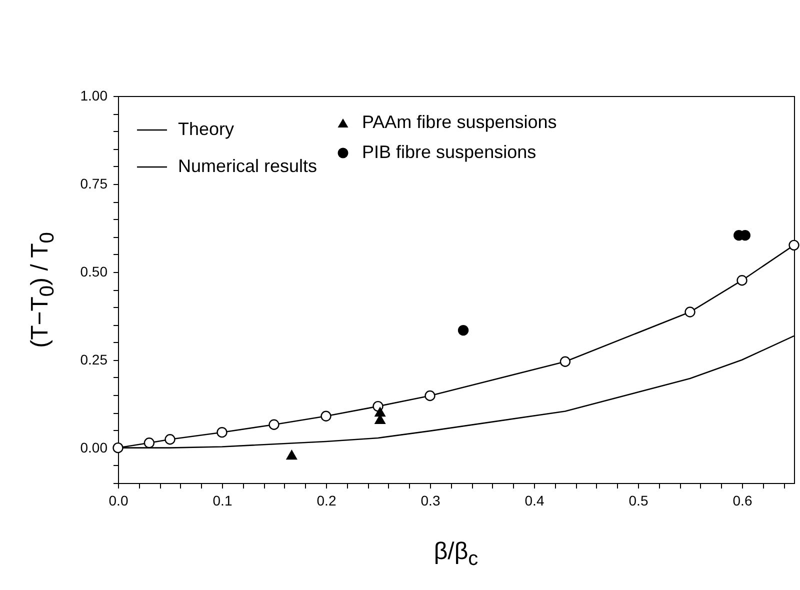  What do you see at coordinates (449, 152) in the screenshot?
I see `legend-label: PIB fibre suspensions` at bounding box center [449, 152].